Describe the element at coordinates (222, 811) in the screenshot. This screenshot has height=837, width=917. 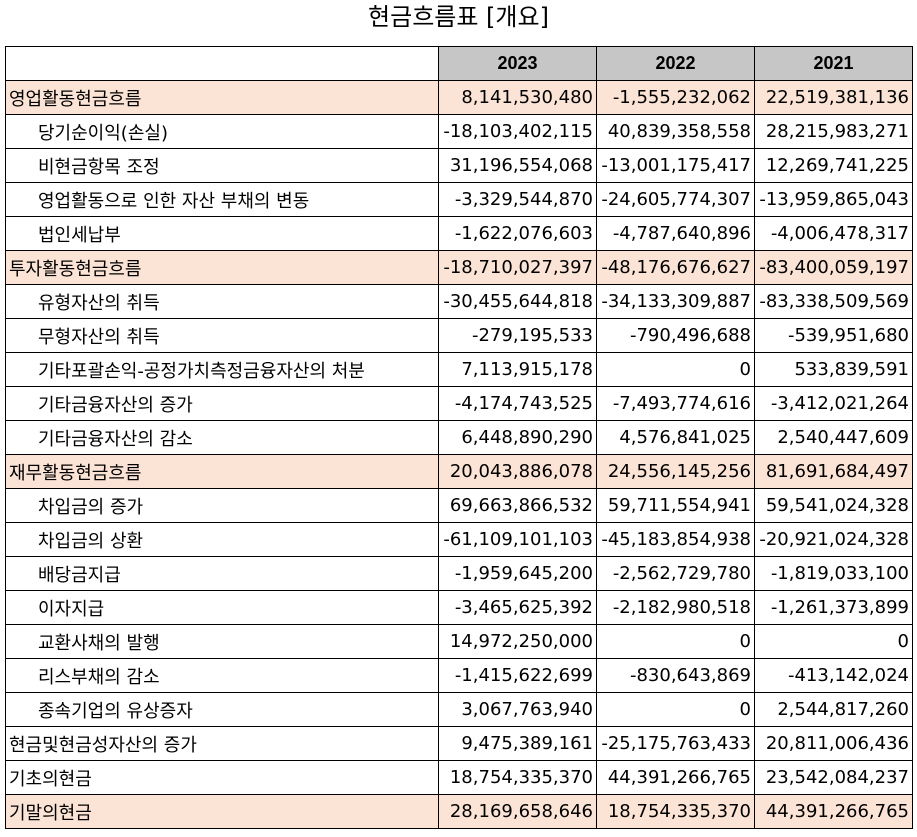
I see `row-label: 기말의현금` at that location.